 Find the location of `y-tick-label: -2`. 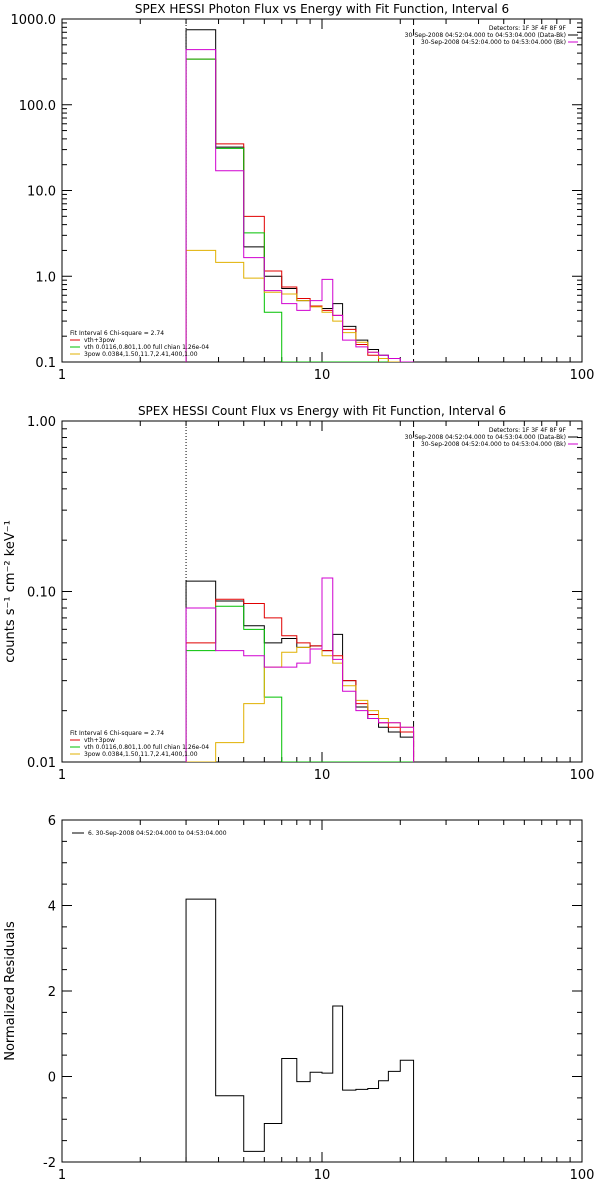

y-tick-label: -2 is located at coordinates (49, 1163).